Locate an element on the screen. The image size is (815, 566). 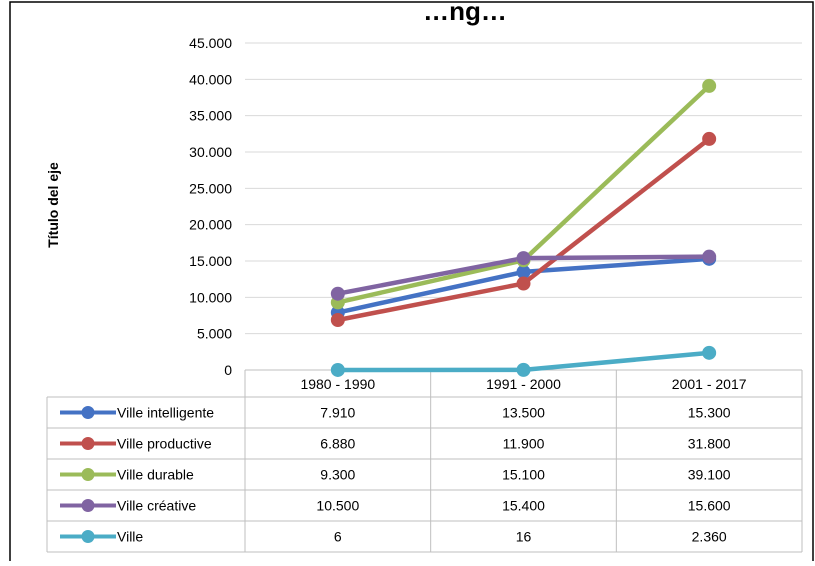
y-tick-label: 5.000 is located at coordinates (214, 334).